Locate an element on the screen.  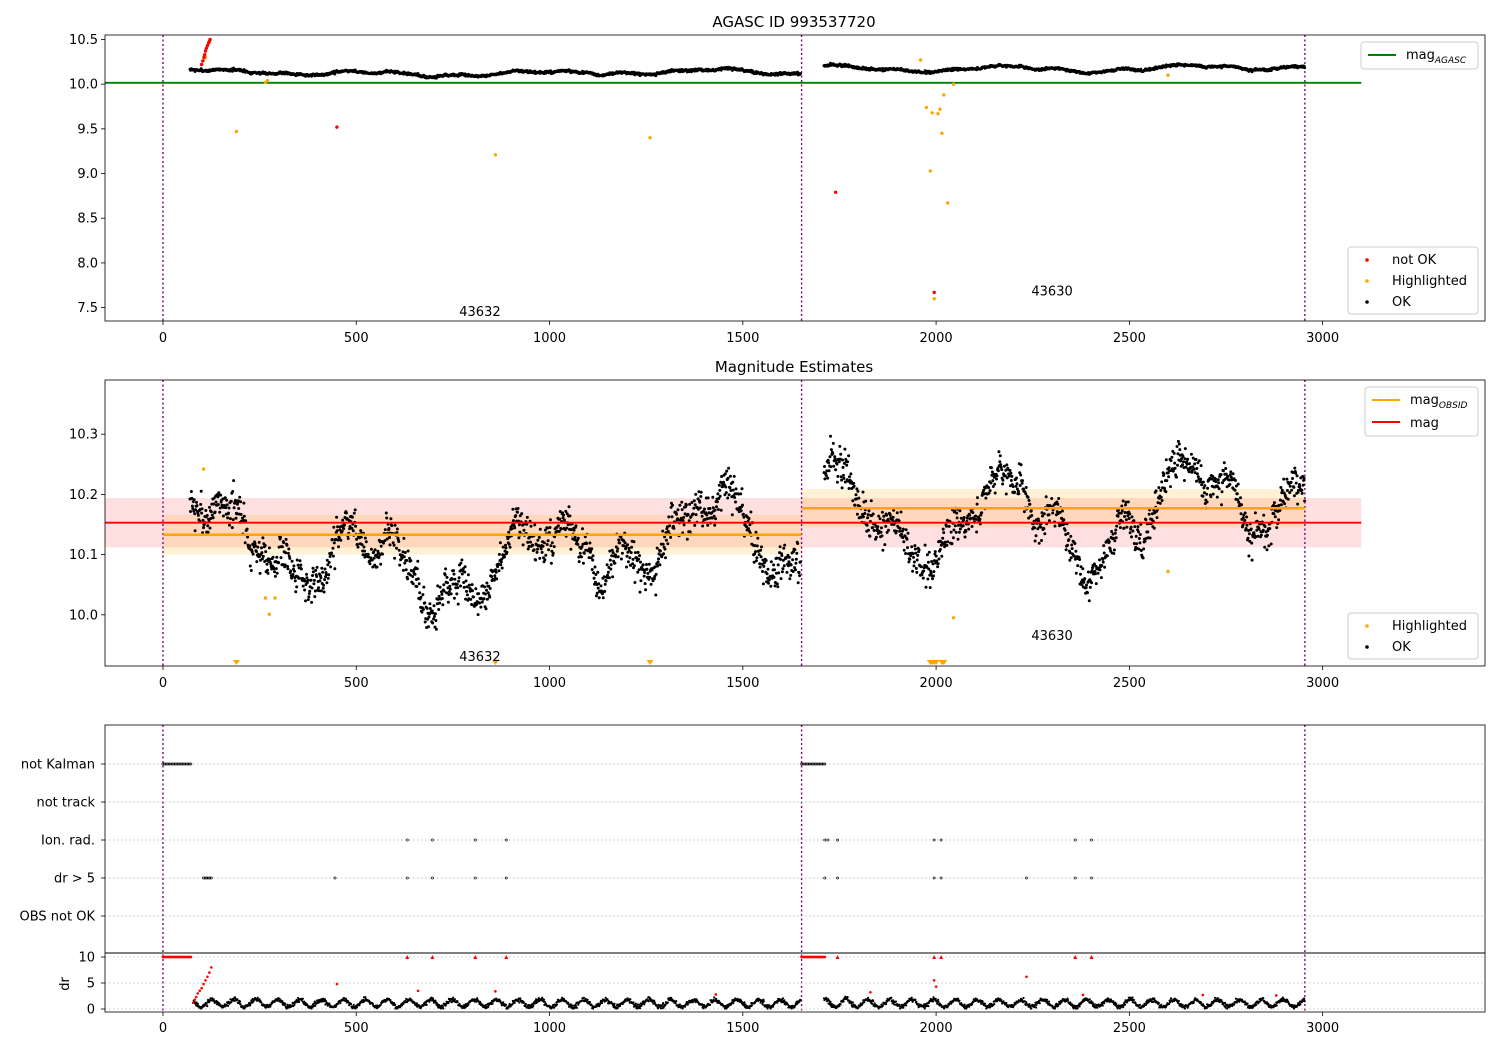
legend-label-ok: OK is located at coordinates (1401, 302).